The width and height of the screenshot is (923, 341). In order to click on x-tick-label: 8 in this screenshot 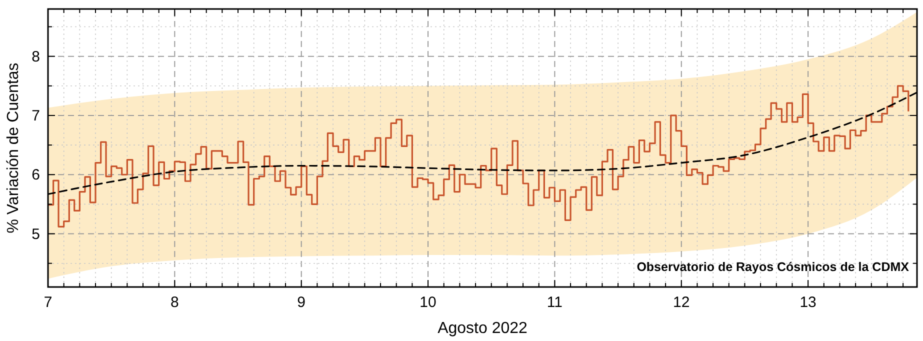, I will do `click(174, 302)`.